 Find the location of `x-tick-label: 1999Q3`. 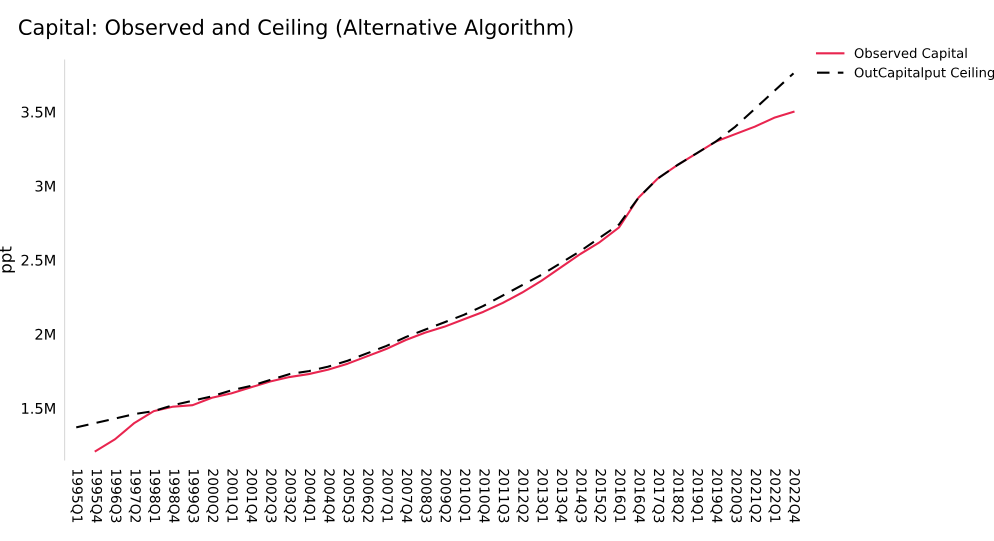

x-tick-label: 1999Q3 is located at coordinates (193, 496).